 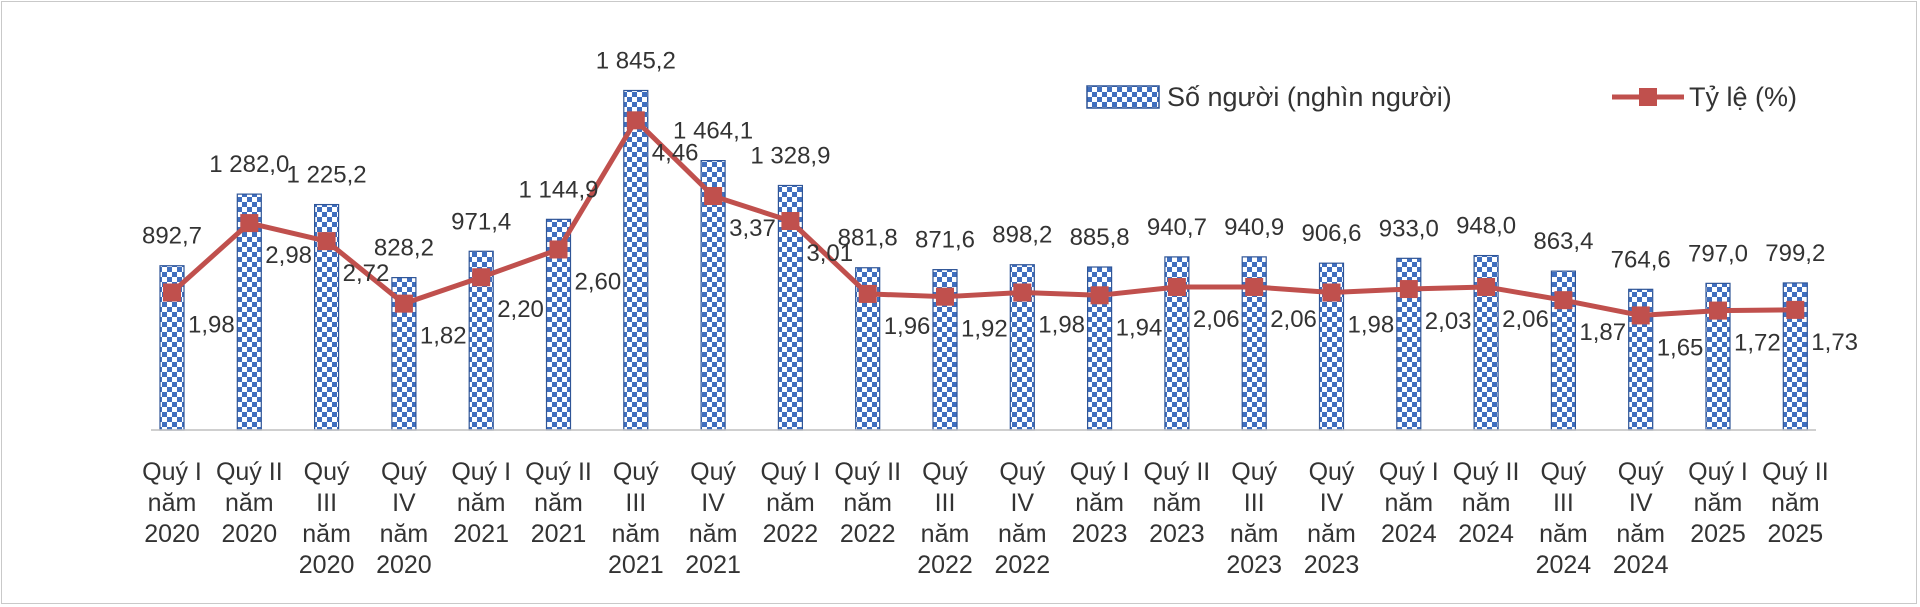 I want to click on rate-value-label: 2,98, so click(x=288, y=255).